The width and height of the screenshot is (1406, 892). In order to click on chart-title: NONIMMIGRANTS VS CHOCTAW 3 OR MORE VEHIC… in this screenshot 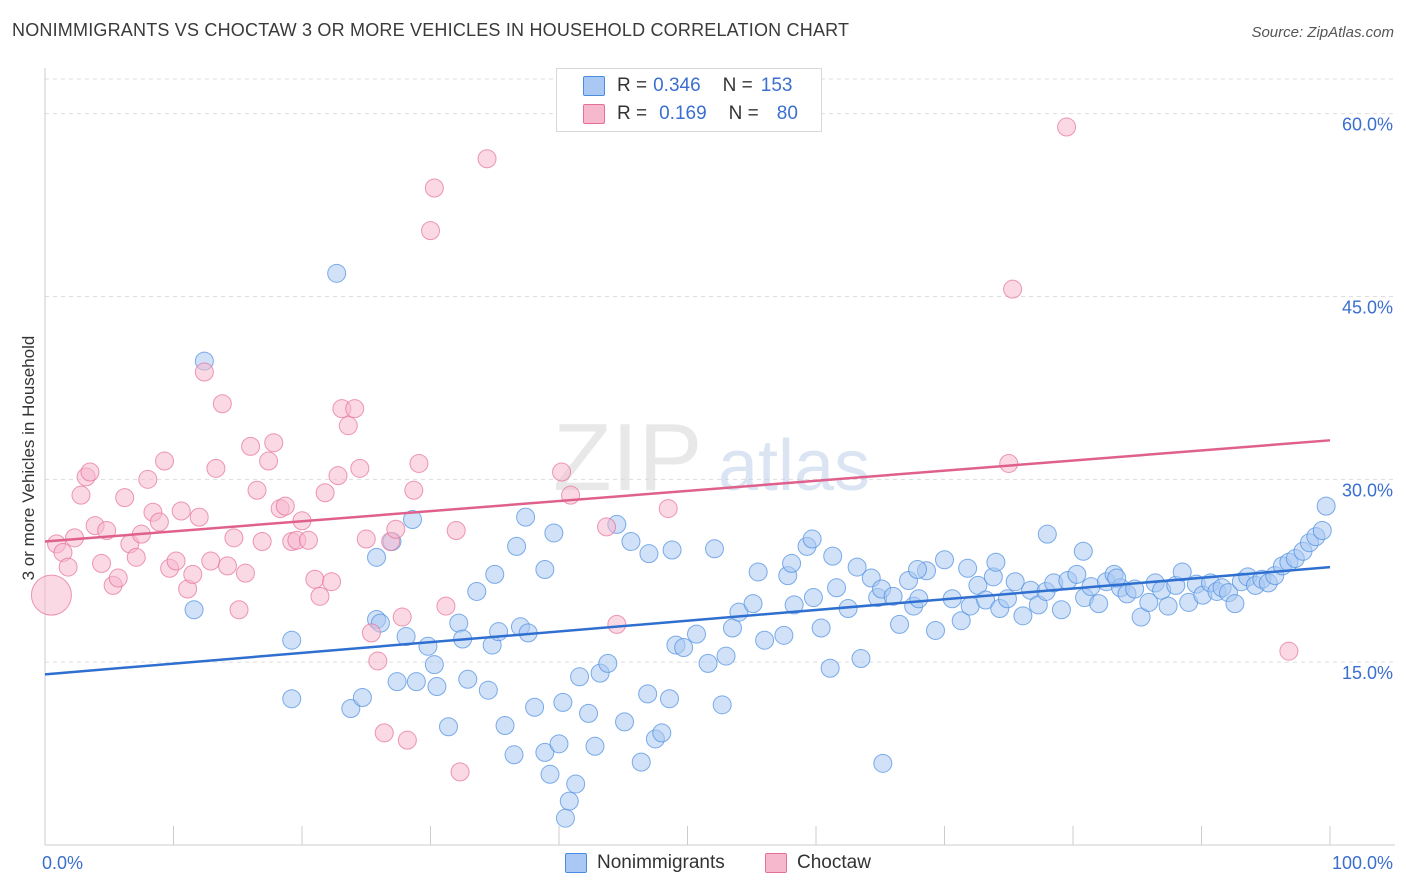, I will do `click(431, 30)`.